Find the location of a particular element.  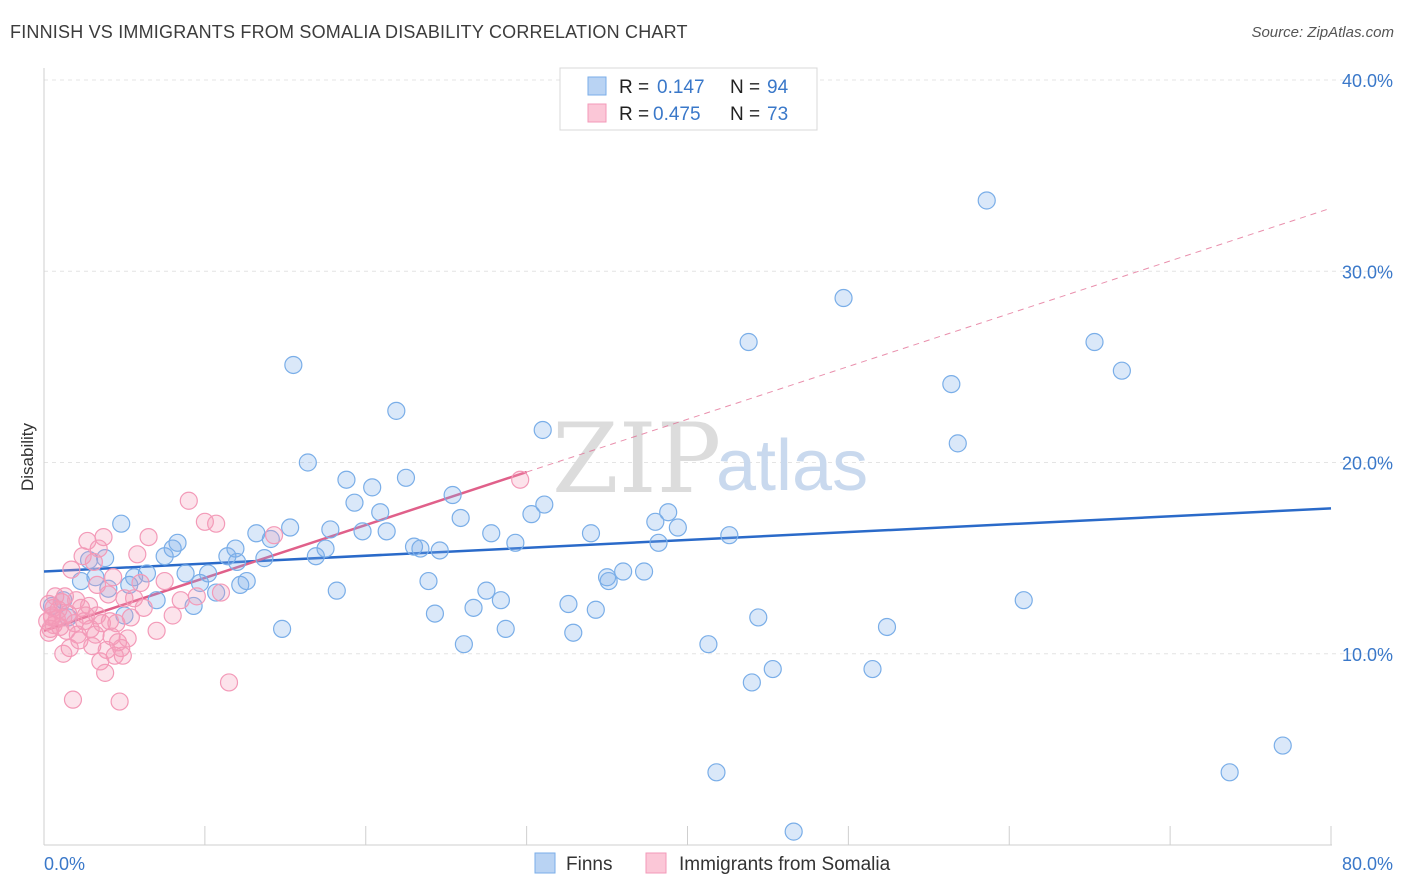

x-tick-label-min: 0.0% is located at coordinates (64, 864).